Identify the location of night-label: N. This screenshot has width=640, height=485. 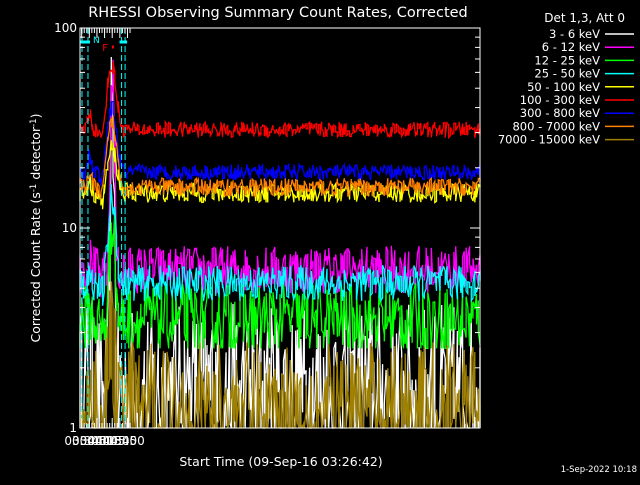
(96, 41).